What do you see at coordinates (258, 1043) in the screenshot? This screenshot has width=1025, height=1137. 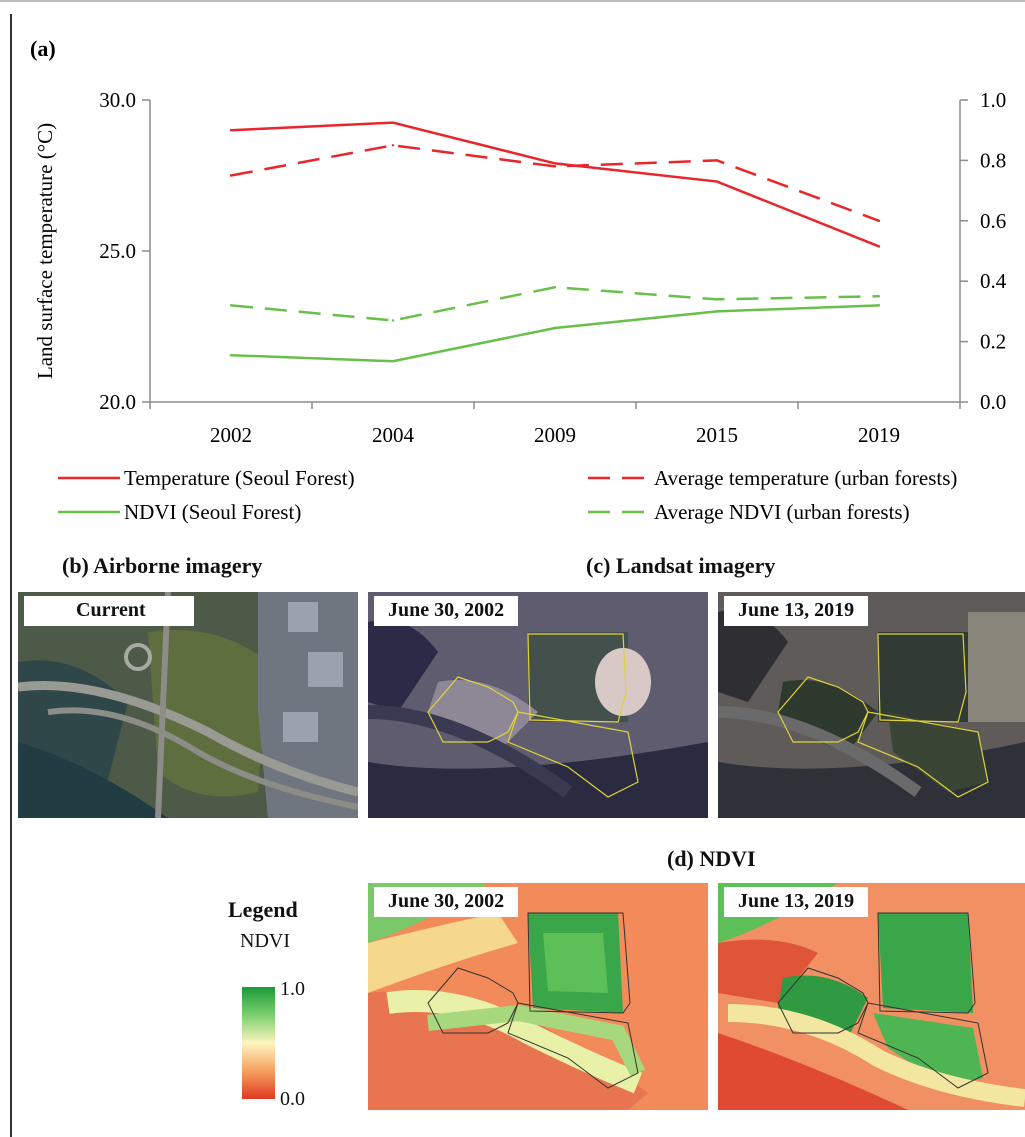 I see `ndvi-colorbar` at bounding box center [258, 1043].